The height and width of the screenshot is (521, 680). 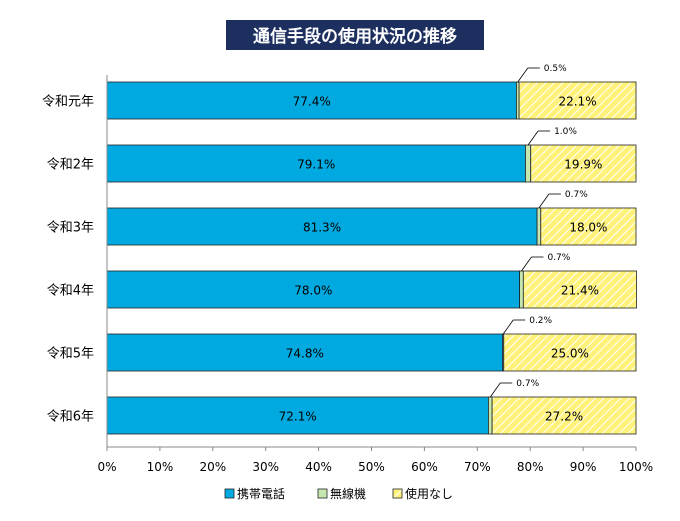 I want to click on legend-label: 無線機, so click(x=348, y=493).